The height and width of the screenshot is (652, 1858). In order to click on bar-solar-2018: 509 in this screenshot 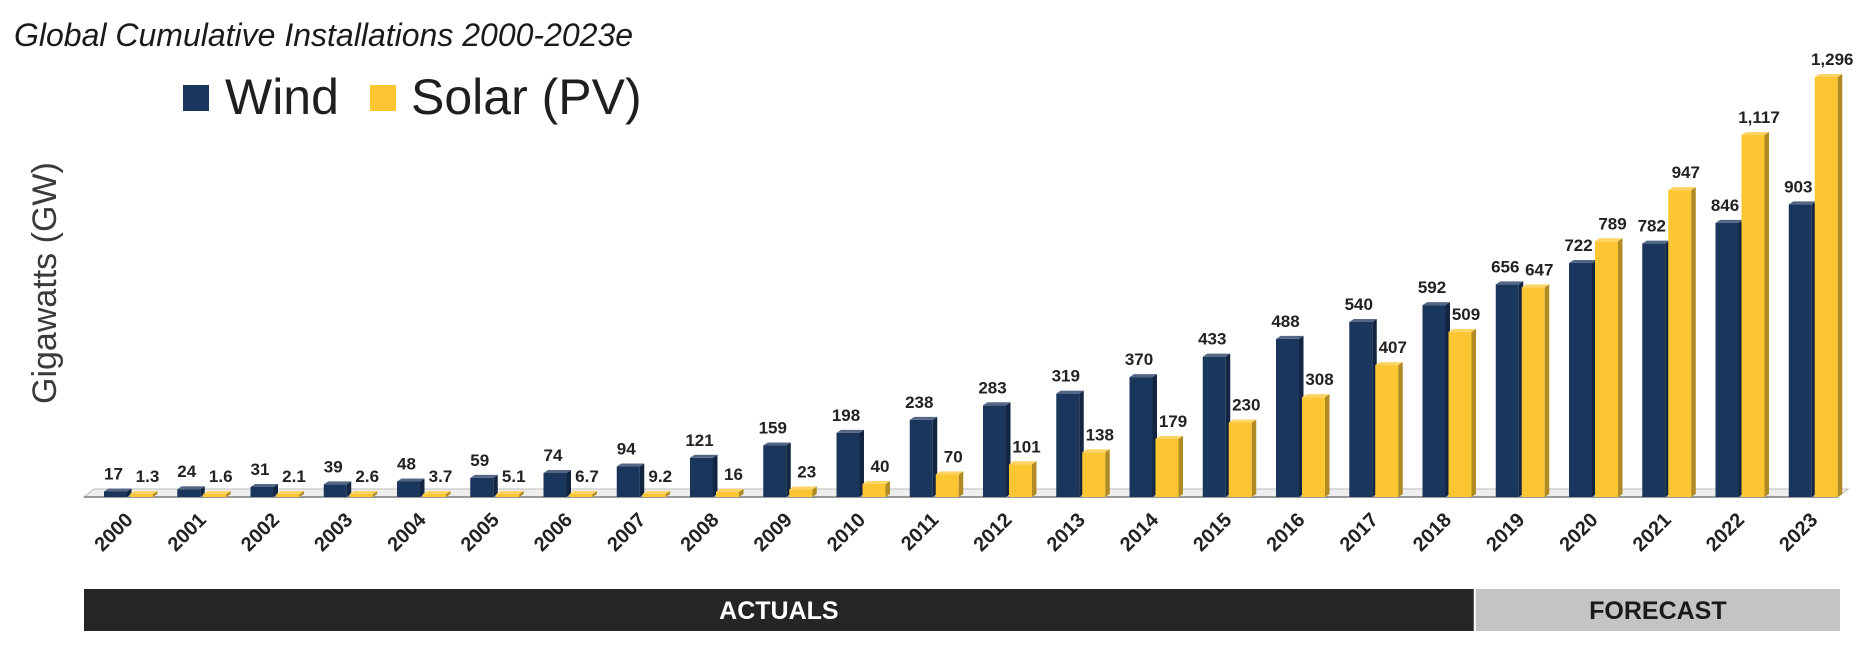, I will do `click(1464, 401)`.